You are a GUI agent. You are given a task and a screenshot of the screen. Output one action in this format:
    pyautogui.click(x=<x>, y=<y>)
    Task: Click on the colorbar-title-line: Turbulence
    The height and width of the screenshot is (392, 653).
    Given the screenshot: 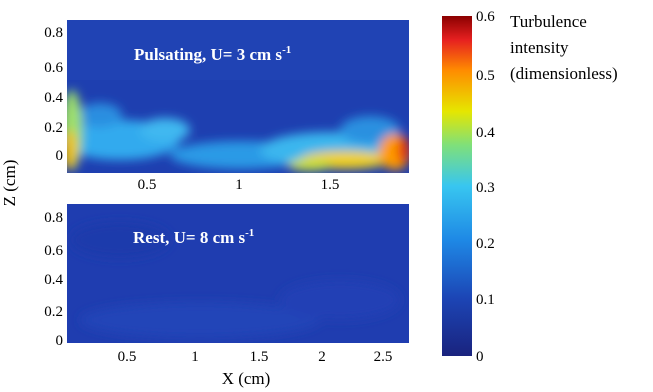 What is the action you would take?
    pyautogui.click(x=548, y=21)
    